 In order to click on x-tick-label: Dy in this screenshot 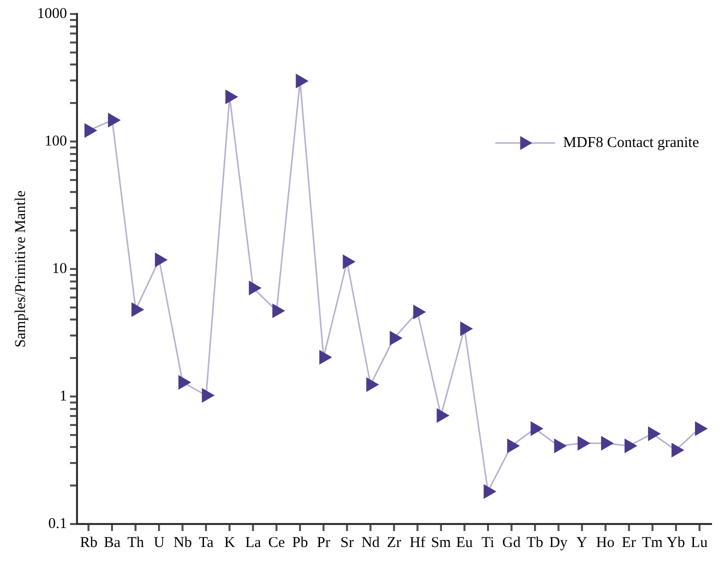, I will do `click(558, 542)`.